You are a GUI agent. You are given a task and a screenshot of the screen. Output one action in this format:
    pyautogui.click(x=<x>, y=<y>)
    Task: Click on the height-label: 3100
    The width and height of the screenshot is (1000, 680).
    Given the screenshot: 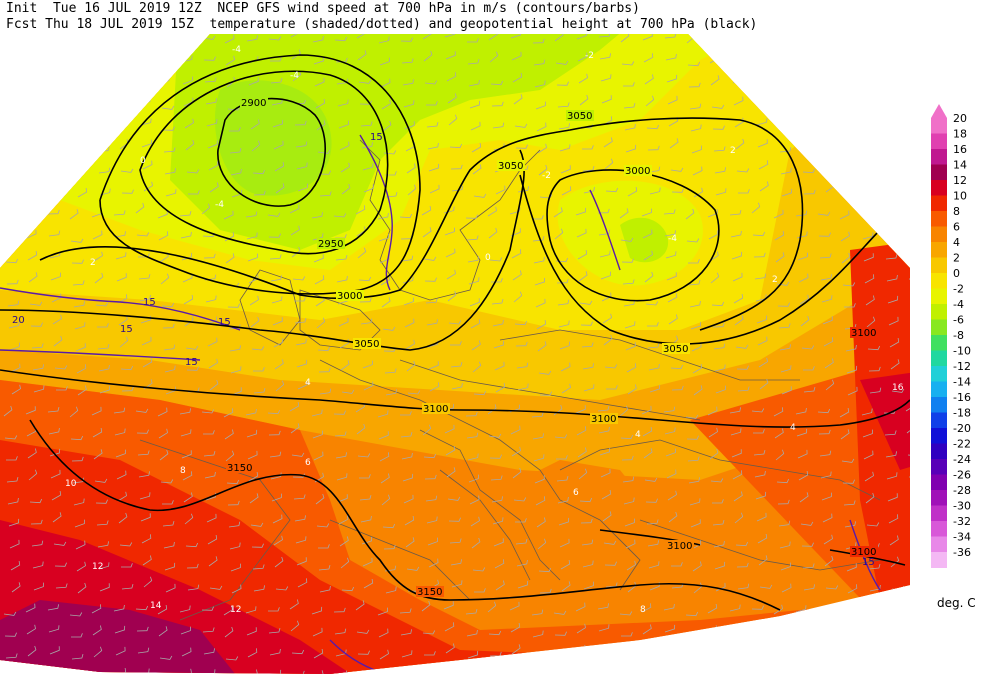 What is the action you would take?
    pyautogui.click(x=435, y=409)
    